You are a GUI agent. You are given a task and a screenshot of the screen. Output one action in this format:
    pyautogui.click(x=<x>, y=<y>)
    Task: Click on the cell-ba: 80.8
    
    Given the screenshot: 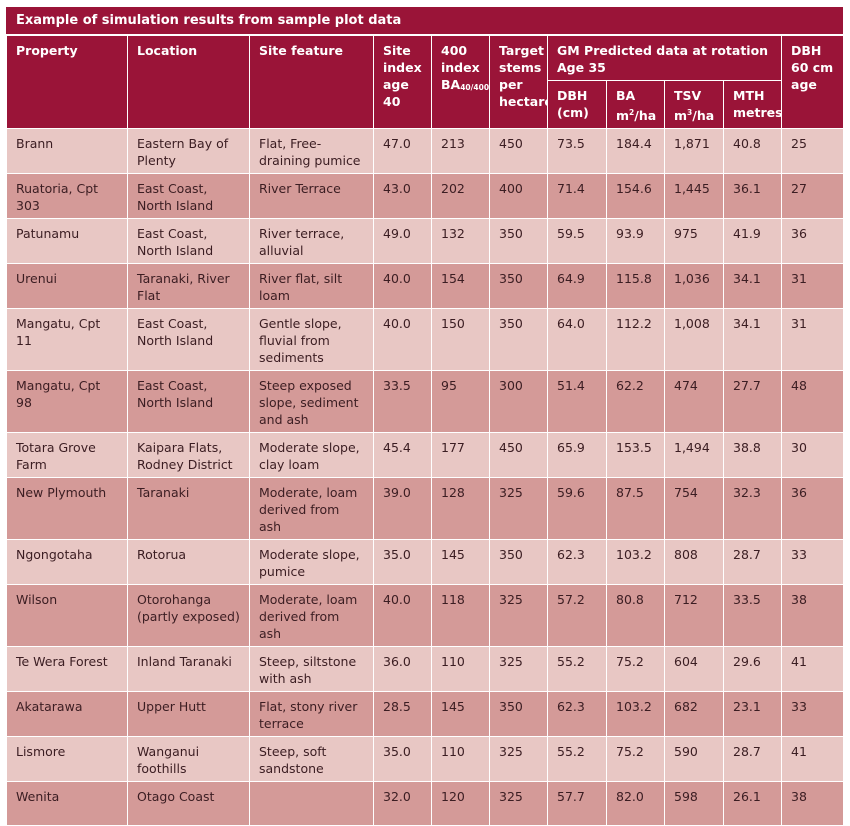 What is the action you would take?
    pyautogui.click(x=635, y=615)
    